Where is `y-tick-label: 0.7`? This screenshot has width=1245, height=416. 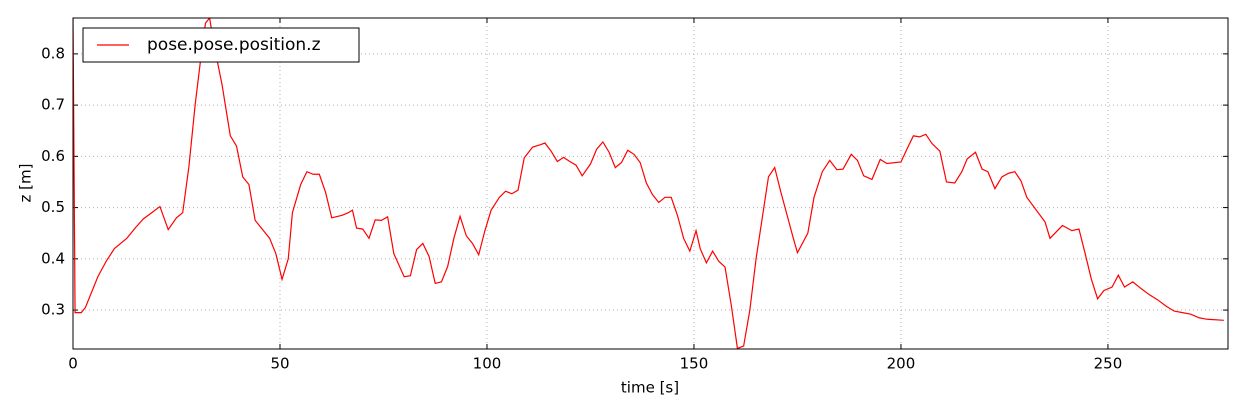
y-tick-label: 0.7 is located at coordinates (53, 105).